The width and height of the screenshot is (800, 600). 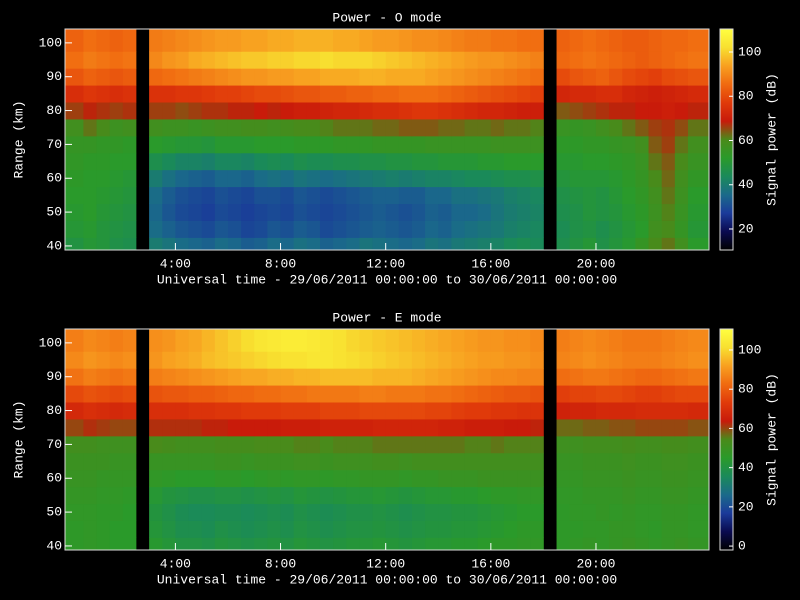 What do you see at coordinates (385, 563) in the screenshot?
I see `x-tick-label: 12:00` at bounding box center [385, 563].